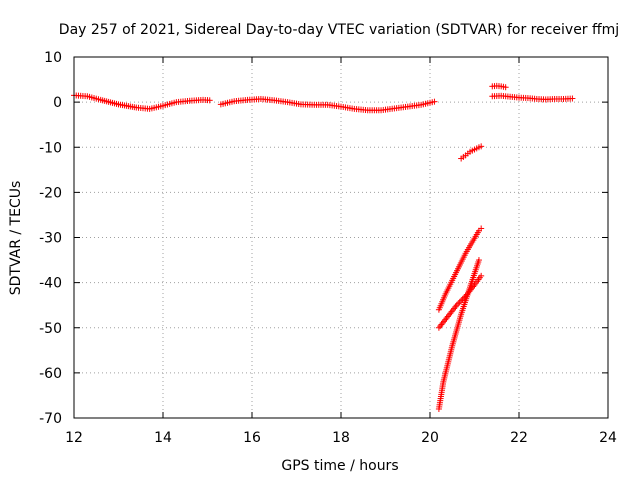 This screenshot has width=640, height=480. I want to click on x-tick-label: 14, so click(163, 438).